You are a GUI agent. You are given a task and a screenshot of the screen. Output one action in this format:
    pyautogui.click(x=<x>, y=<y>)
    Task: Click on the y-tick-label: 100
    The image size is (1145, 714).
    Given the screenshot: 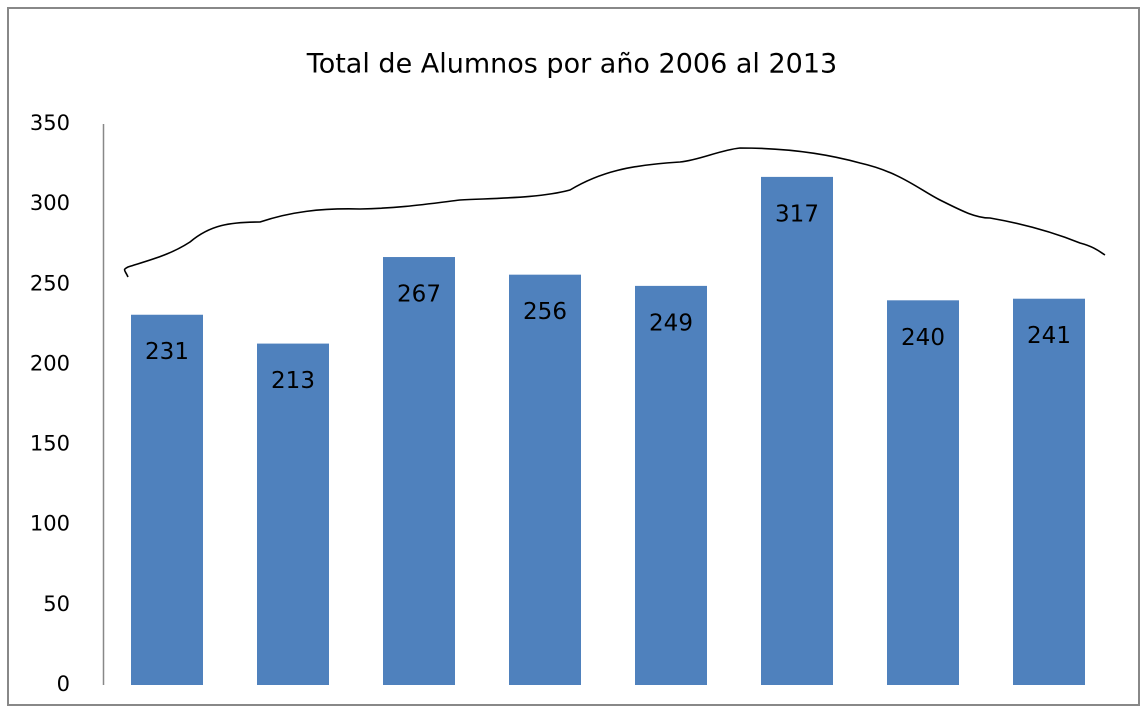 What is the action you would take?
    pyautogui.click(x=50, y=524)
    